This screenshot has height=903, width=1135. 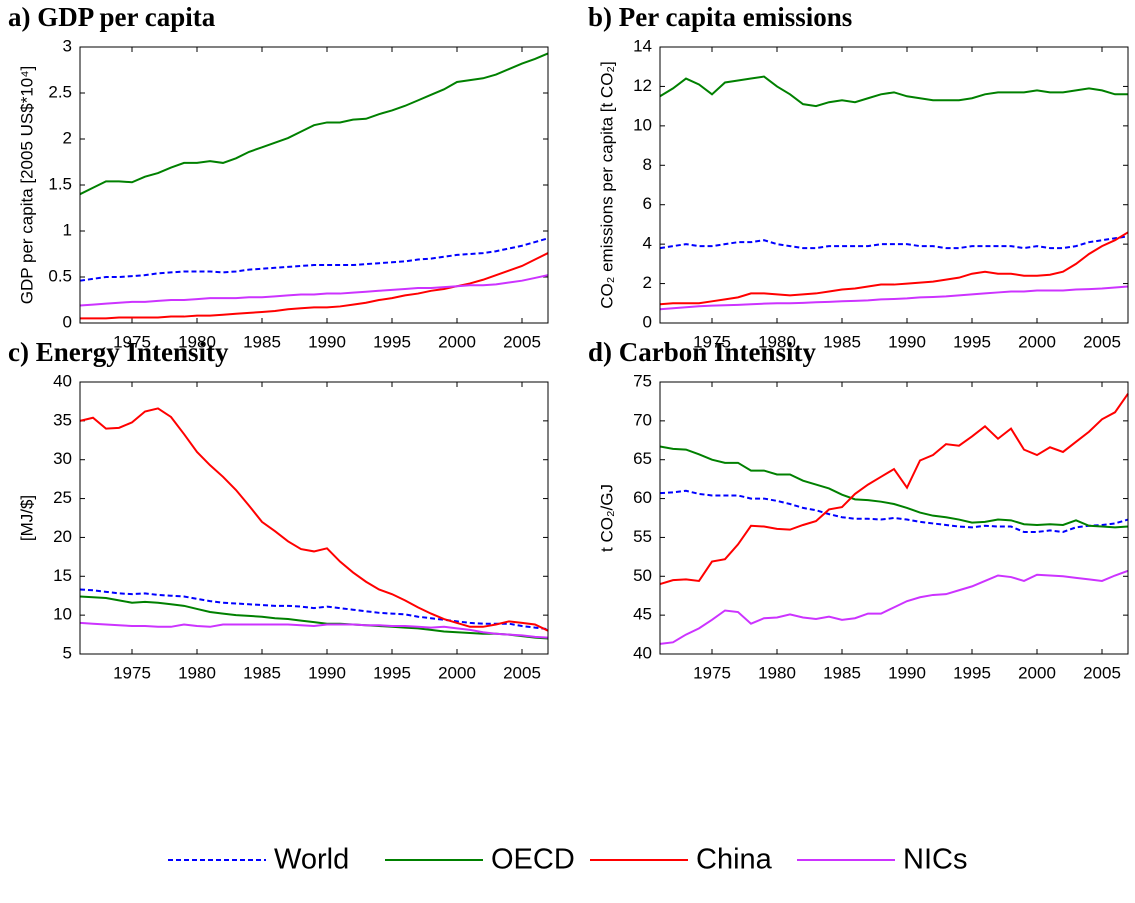 What do you see at coordinates (647, 243) in the screenshot?
I see `y-tick-label: 4` at bounding box center [647, 243].